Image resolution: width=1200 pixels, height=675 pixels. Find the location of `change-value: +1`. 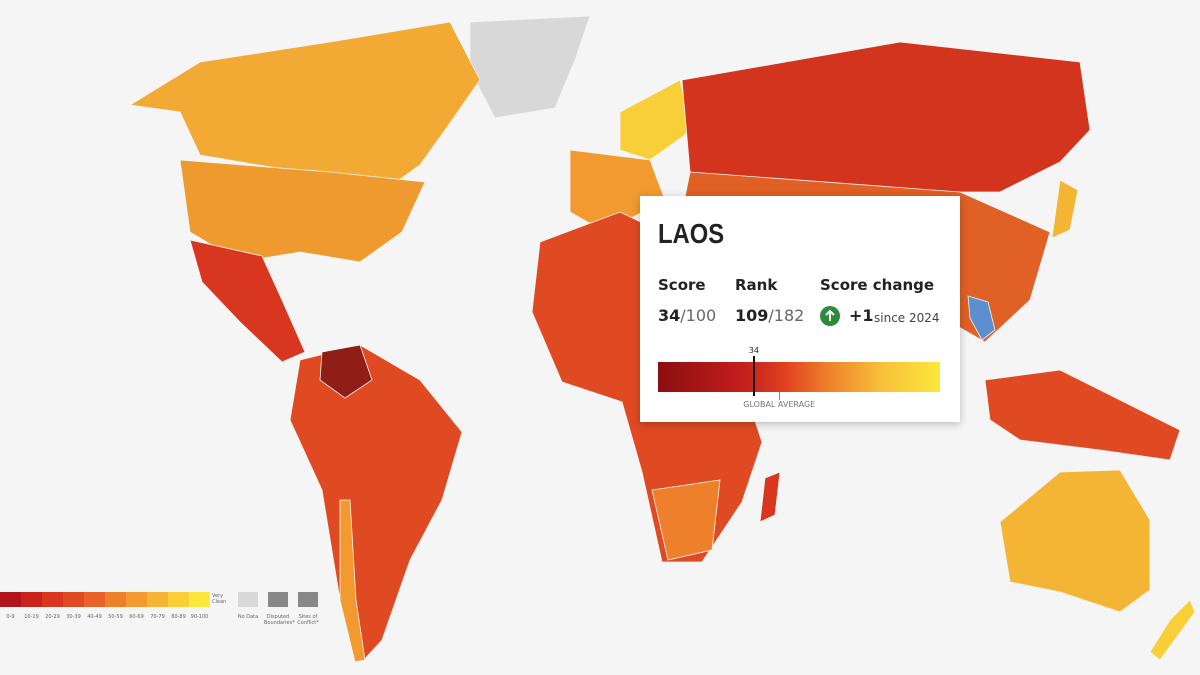

change-value: +1 is located at coordinates (861, 315).